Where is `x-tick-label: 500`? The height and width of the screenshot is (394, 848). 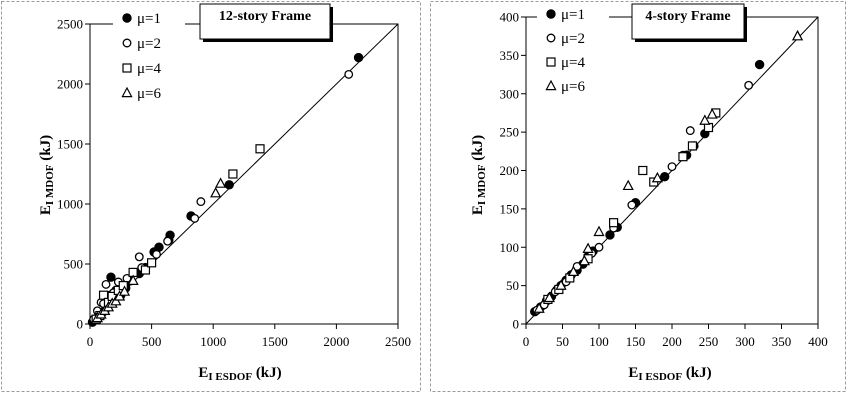 x-tick-label: 500 is located at coordinates (152, 341).